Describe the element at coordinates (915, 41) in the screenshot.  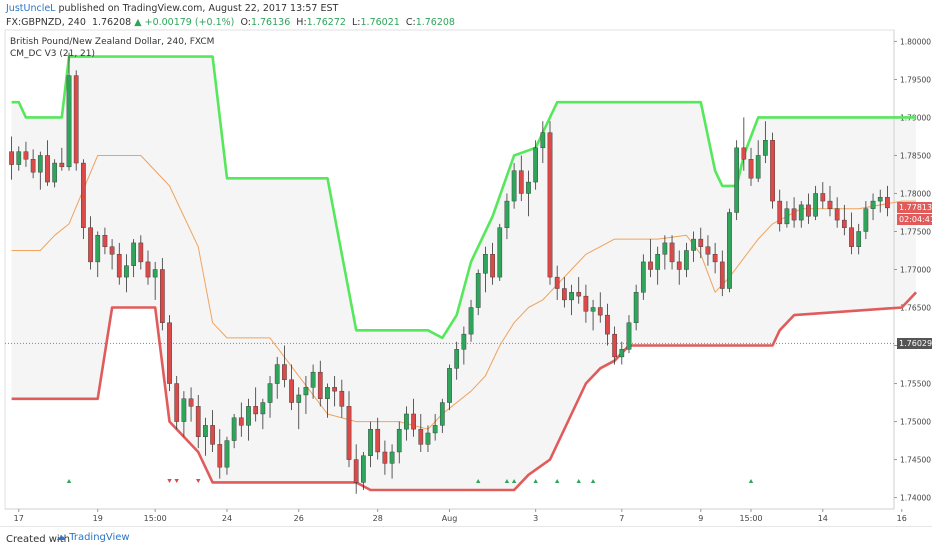
I see `y-tick-label: 1.80000` at that location.